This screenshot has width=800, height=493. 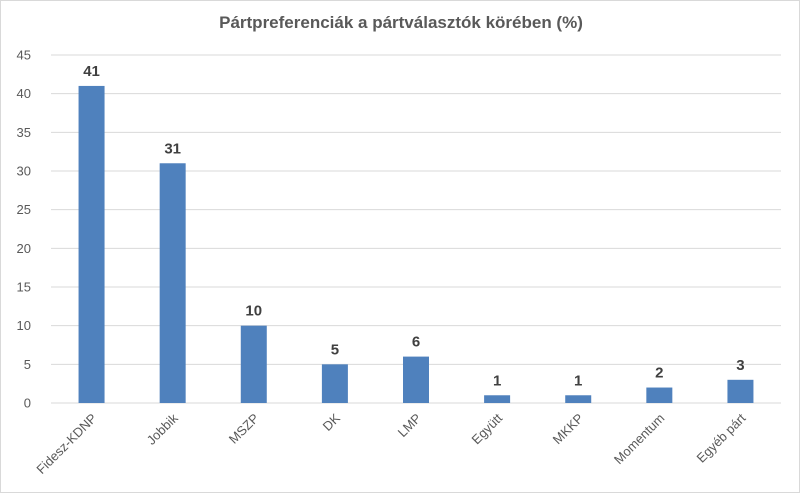 What do you see at coordinates (24, 93) in the screenshot?
I see `y-tick-label: 40` at bounding box center [24, 93].